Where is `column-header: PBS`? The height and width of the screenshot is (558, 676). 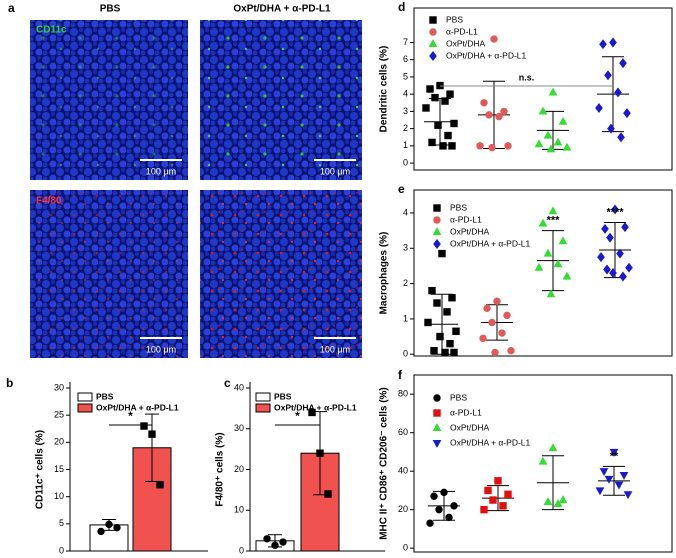 column-header: PBS is located at coordinates (110, 9).